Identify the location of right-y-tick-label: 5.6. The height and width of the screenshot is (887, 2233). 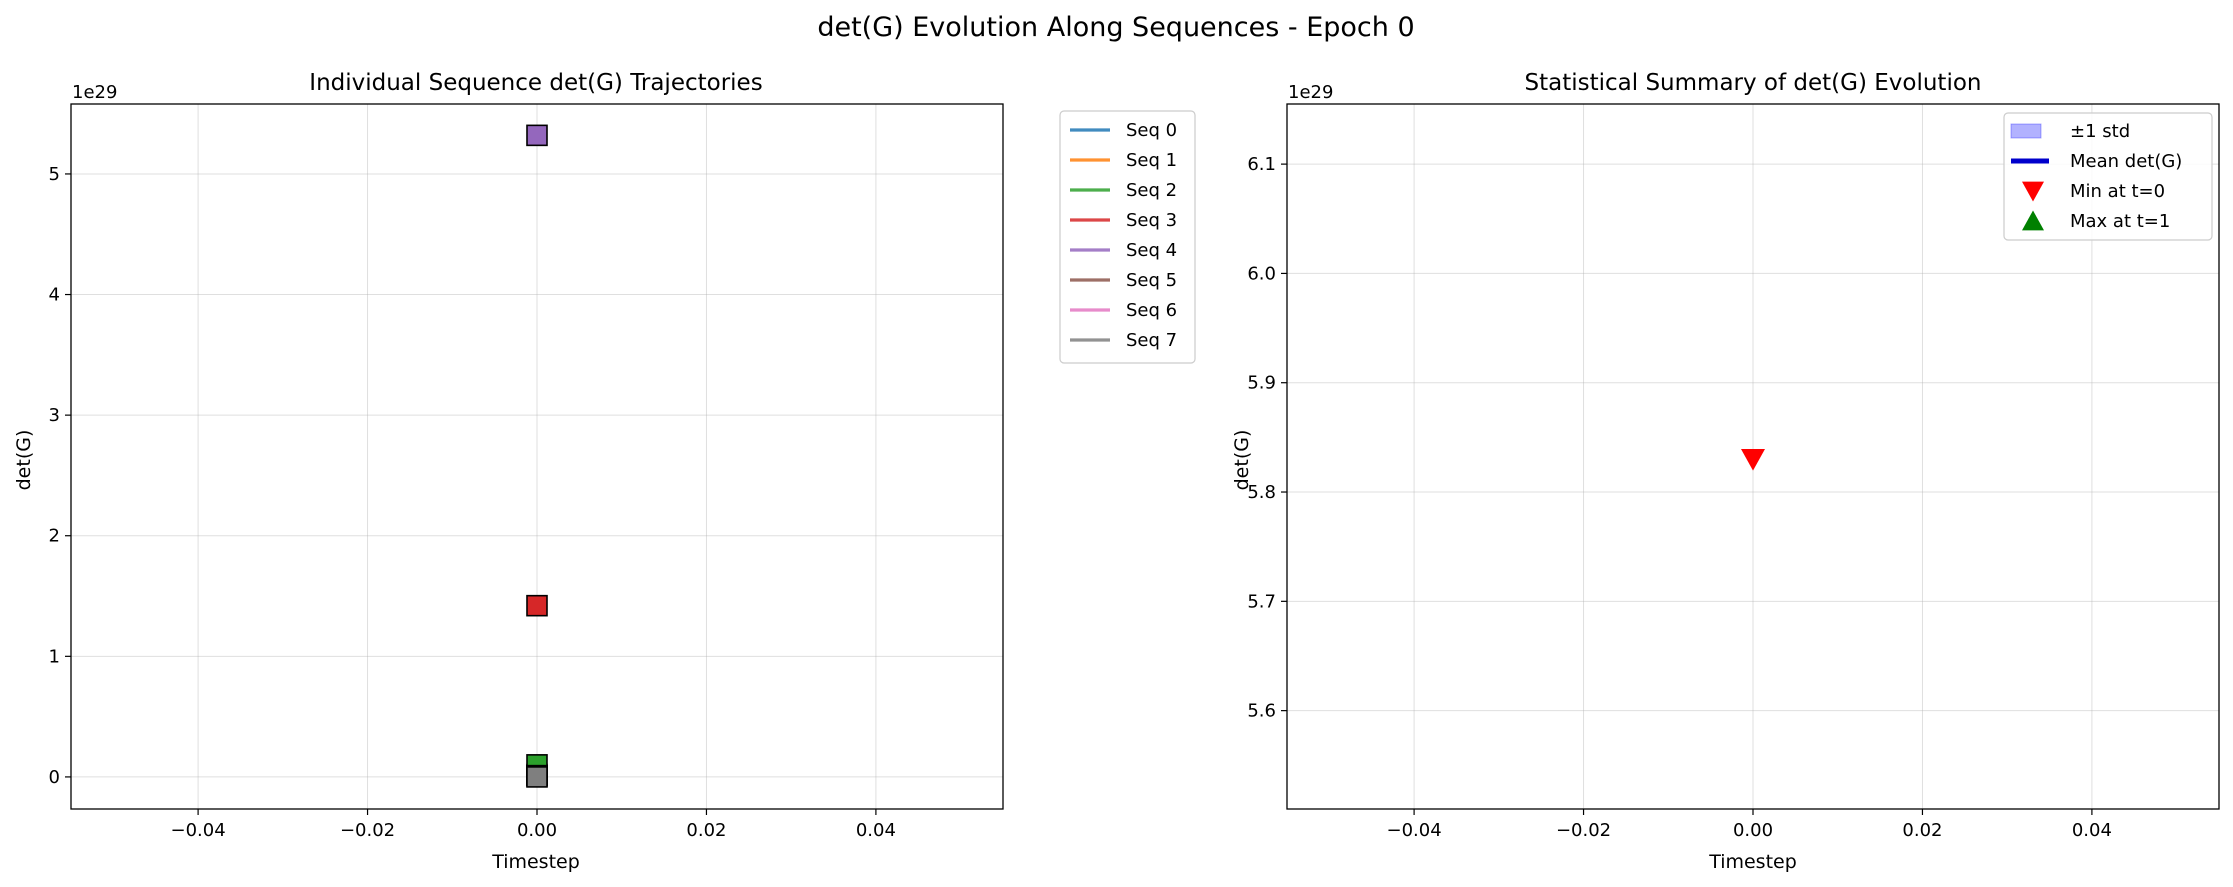
(1261, 711).